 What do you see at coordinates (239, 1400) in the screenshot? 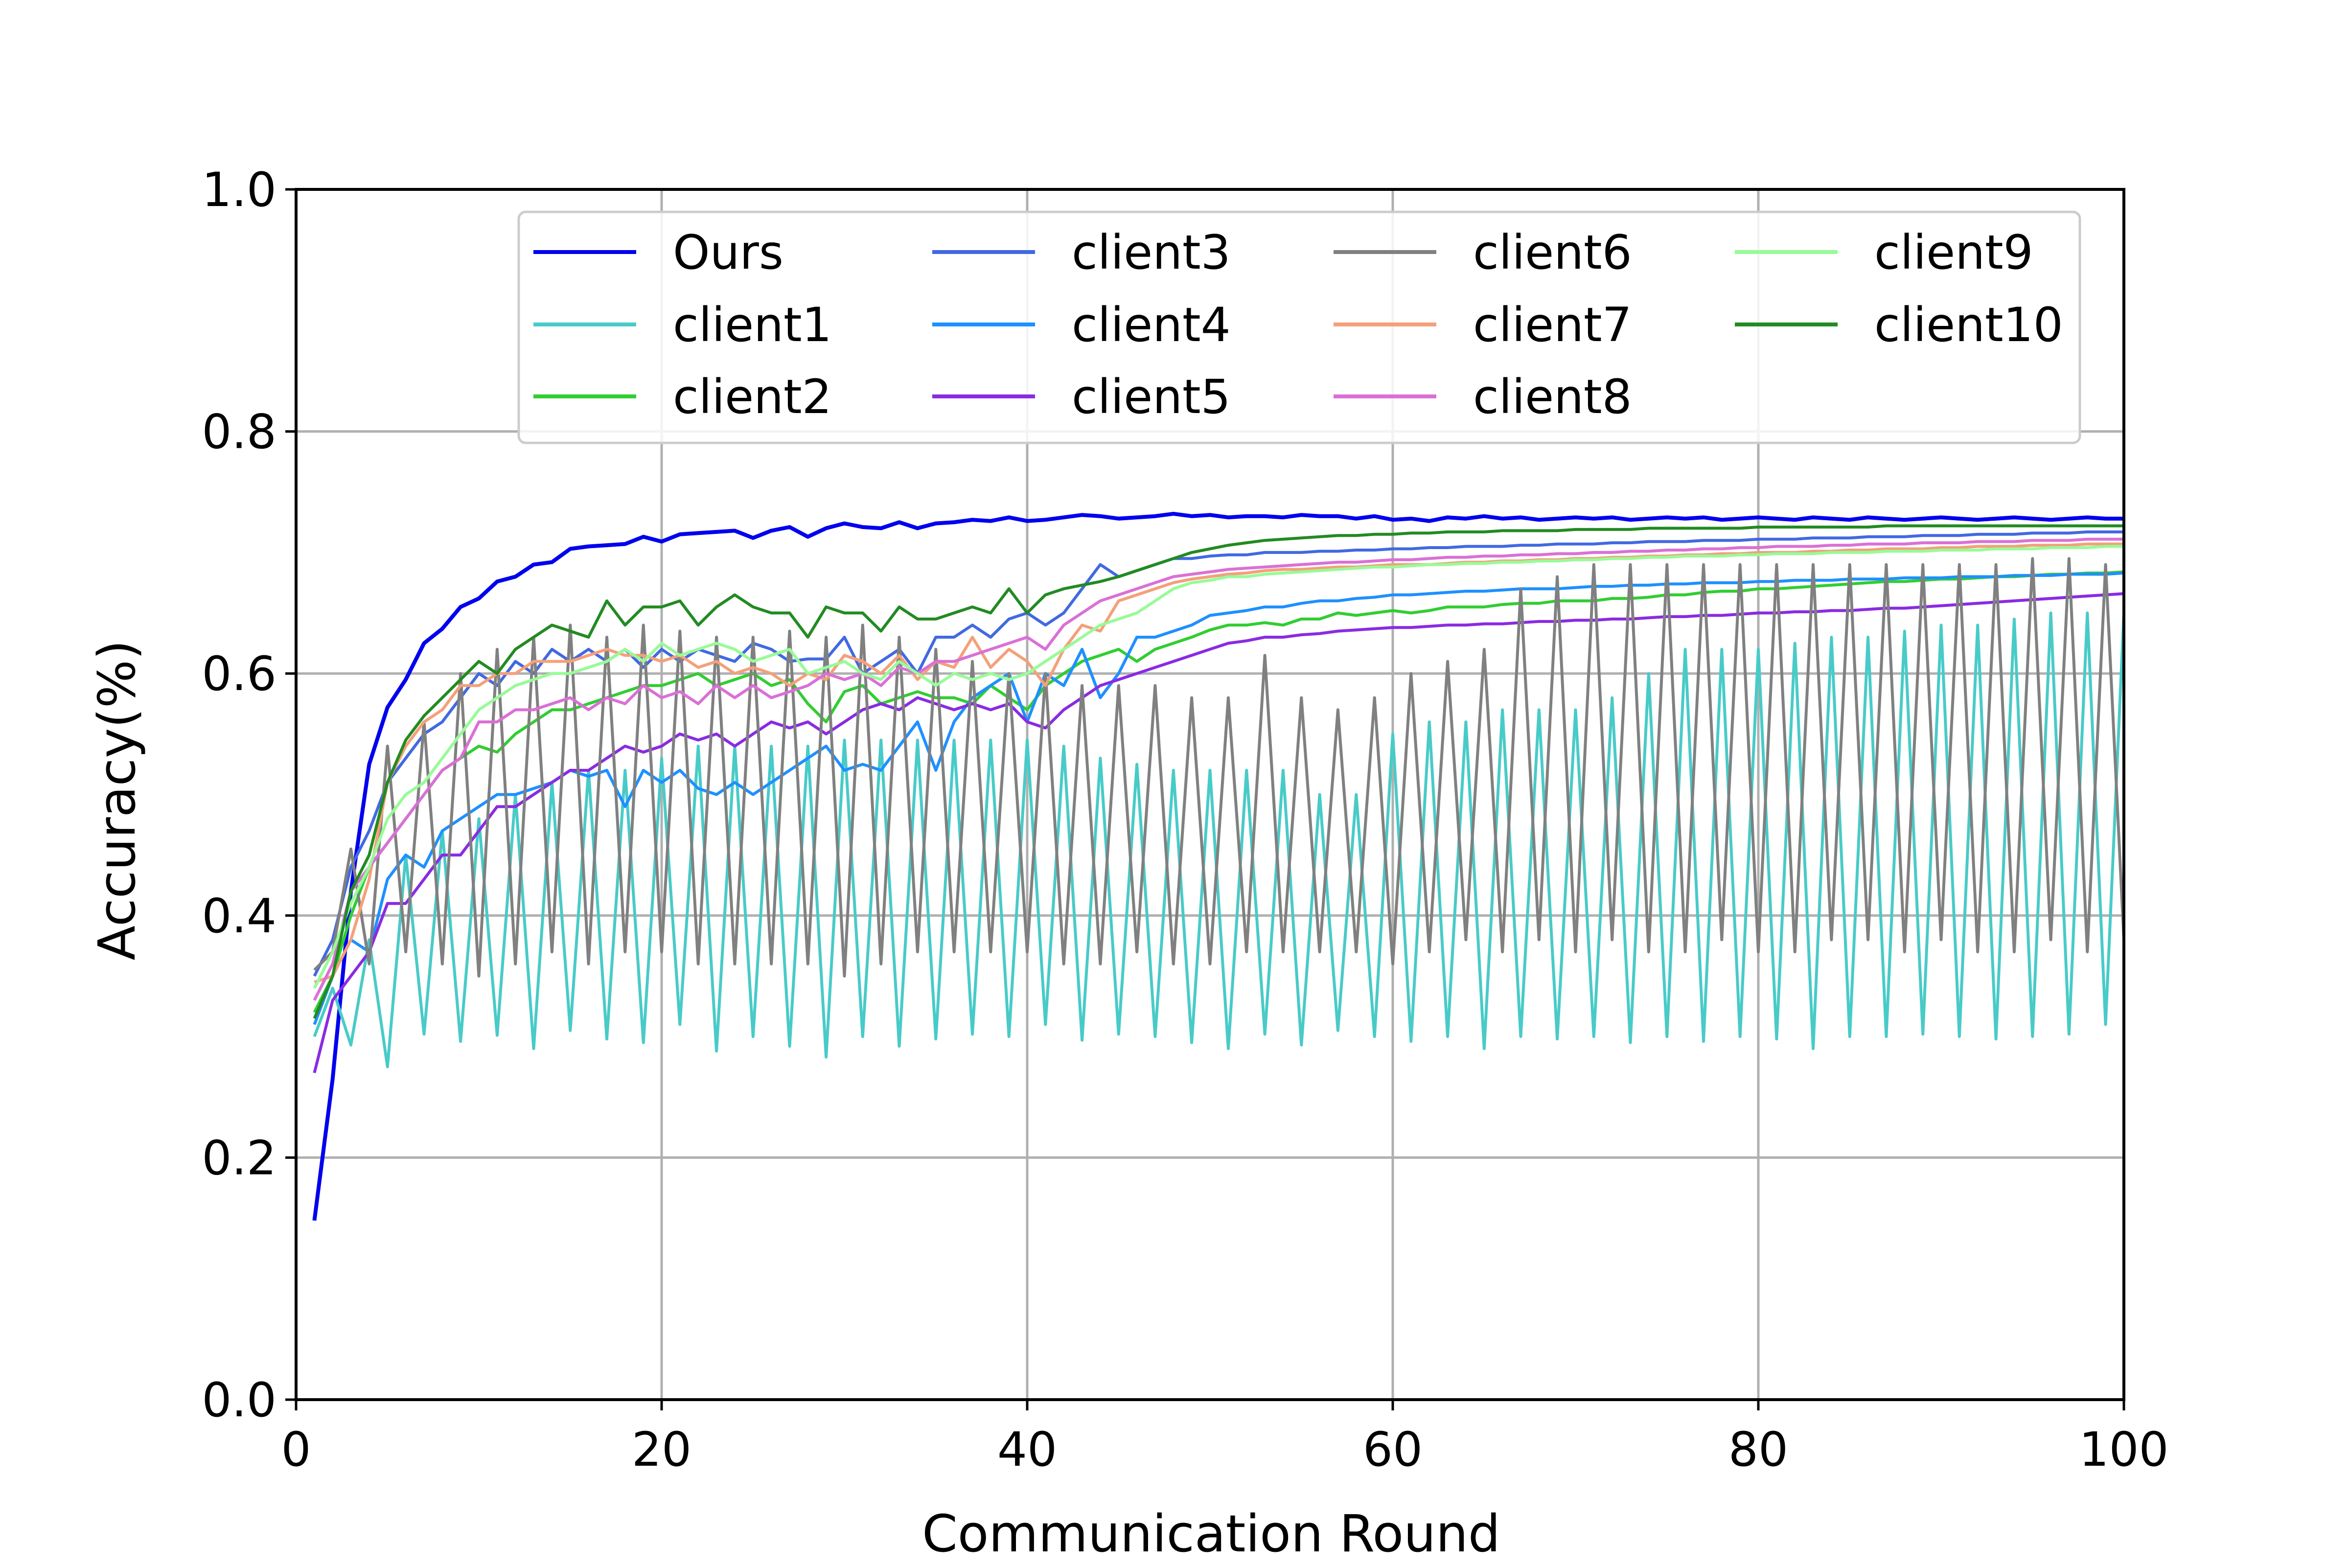
I see `y-tick-label: 0.0` at bounding box center [239, 1400].